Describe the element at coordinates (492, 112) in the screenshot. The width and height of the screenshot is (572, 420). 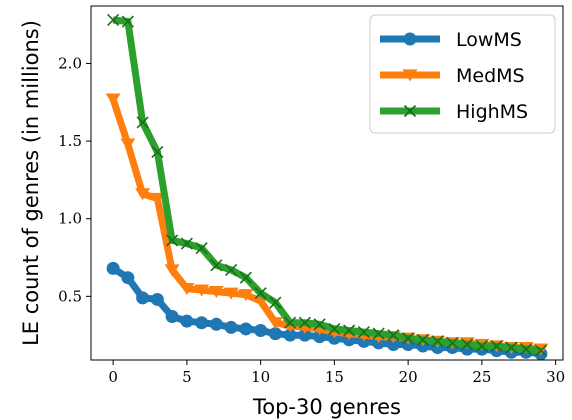
I see `legend-label-HighMS: HighMS` at that location.